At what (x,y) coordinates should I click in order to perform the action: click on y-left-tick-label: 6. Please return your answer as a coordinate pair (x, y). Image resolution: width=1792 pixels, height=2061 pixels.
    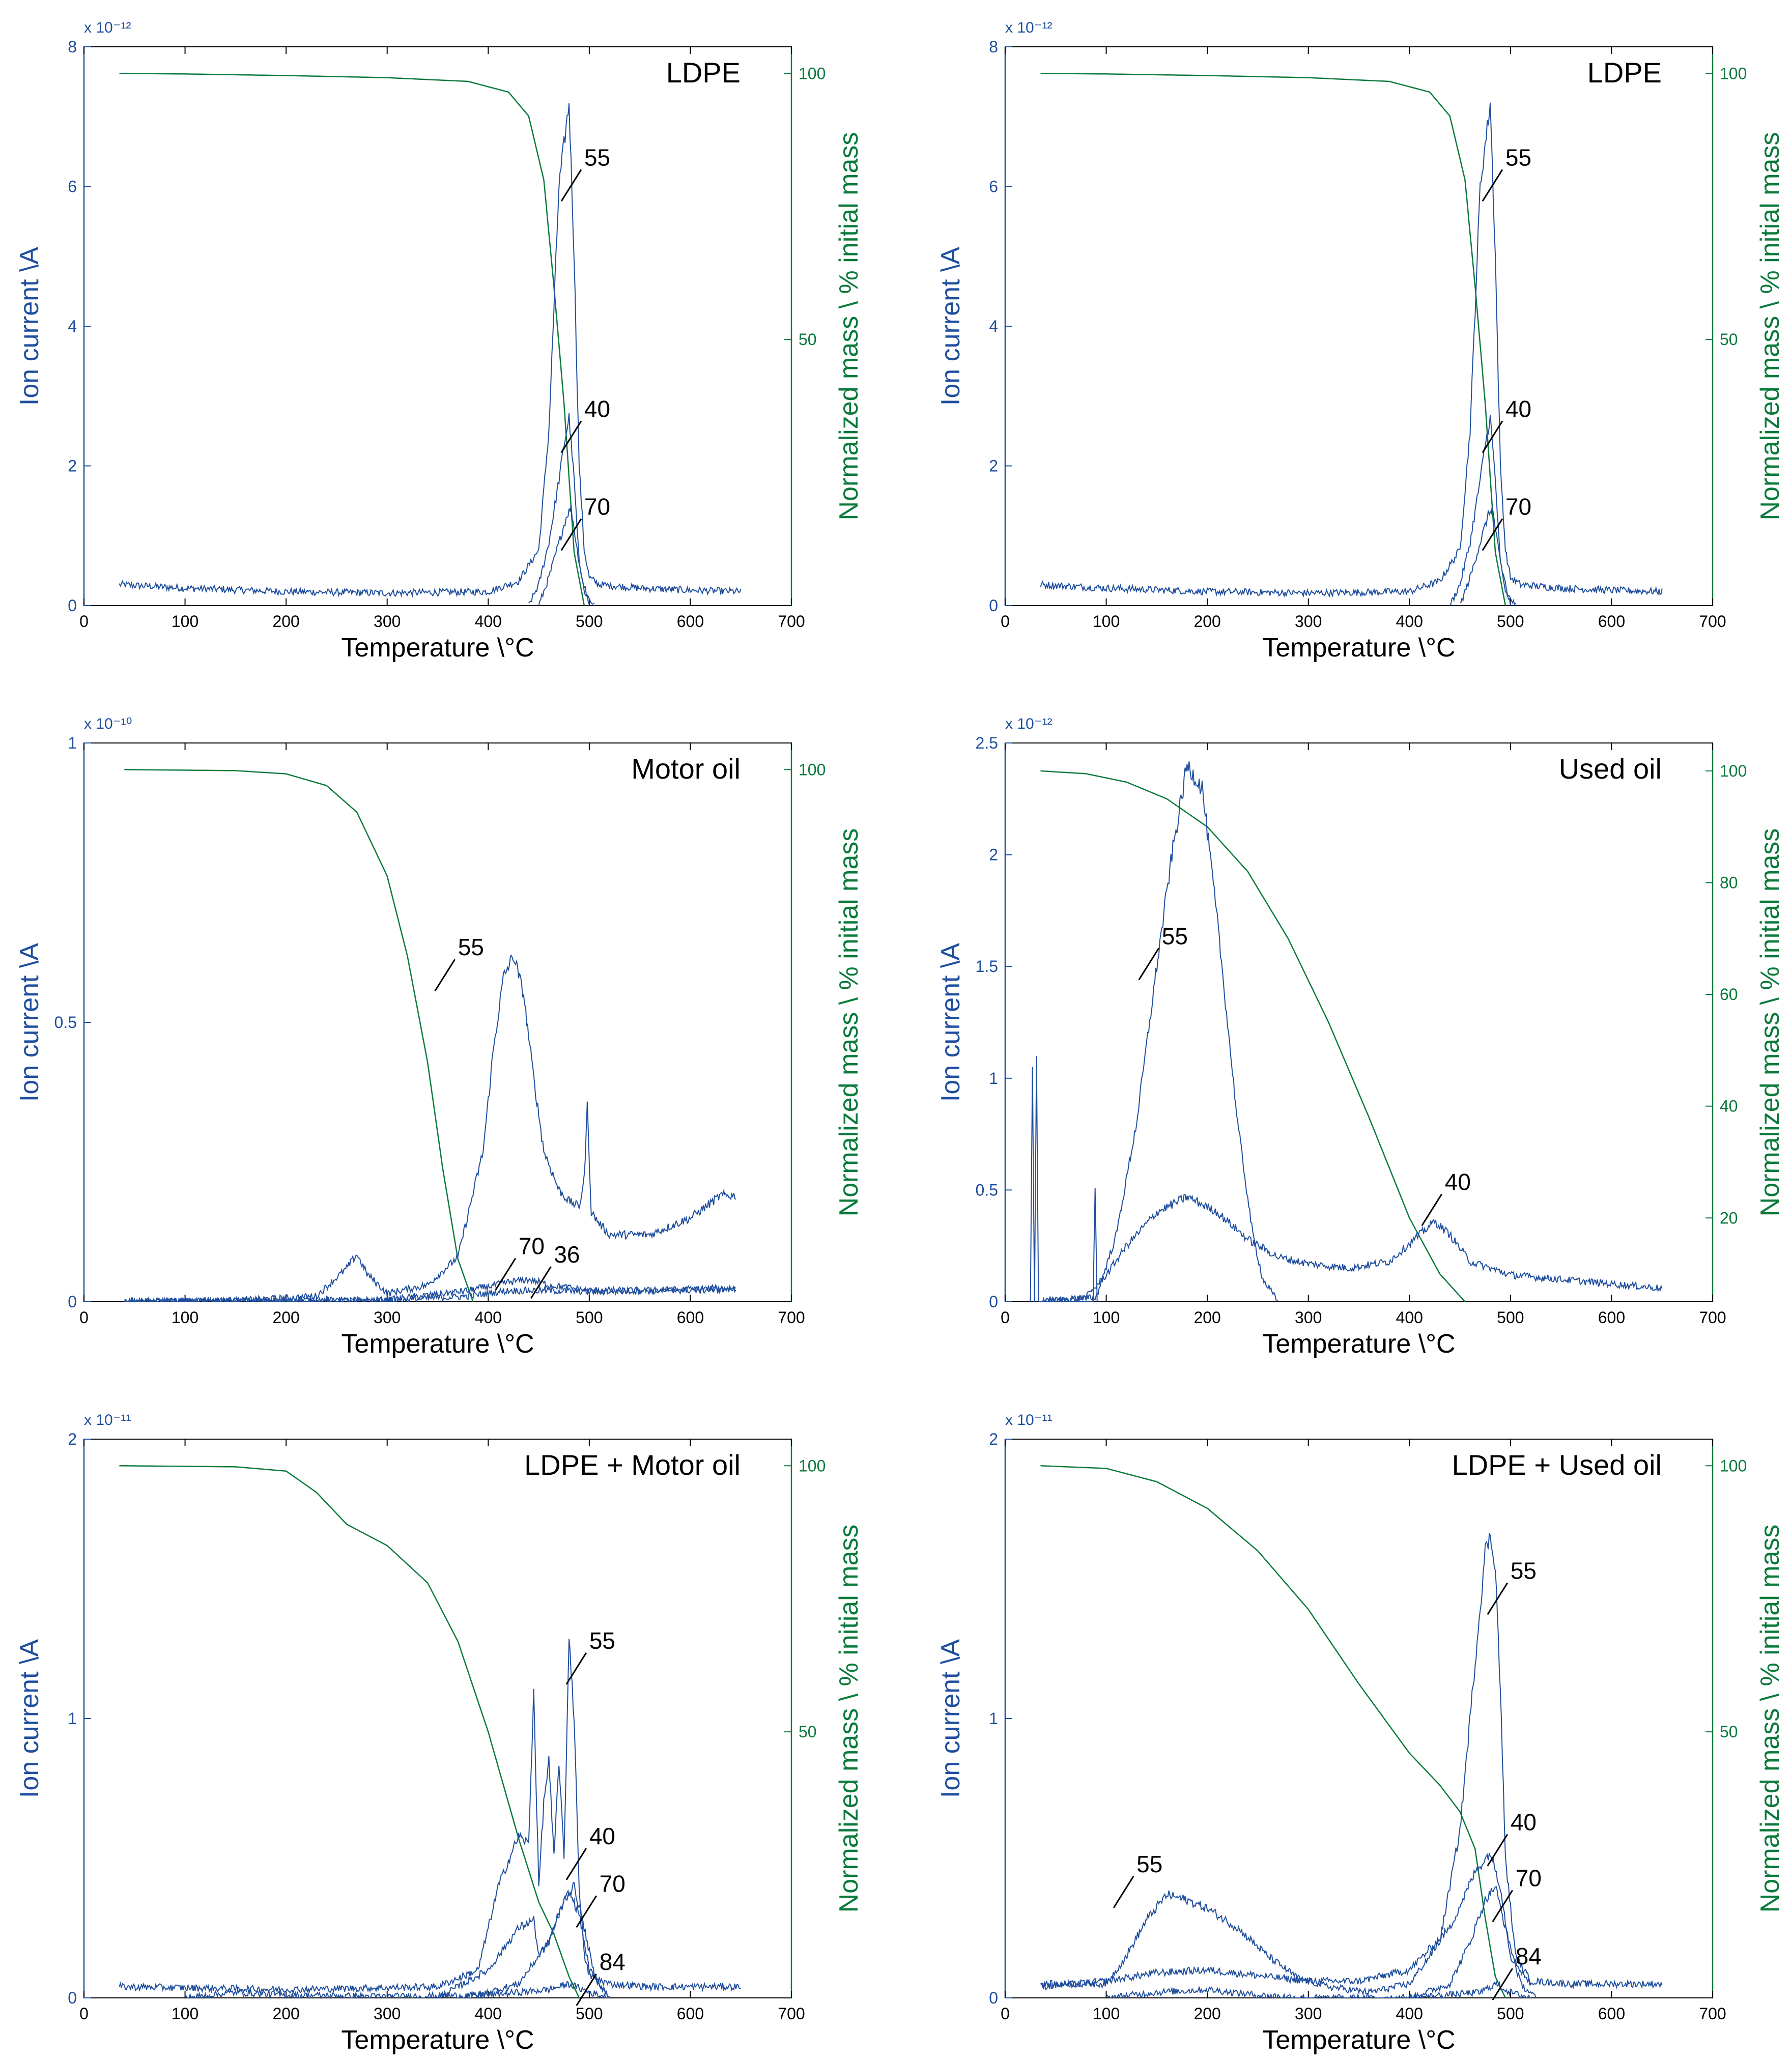
    Looking at the image, I should click on (993, 187).